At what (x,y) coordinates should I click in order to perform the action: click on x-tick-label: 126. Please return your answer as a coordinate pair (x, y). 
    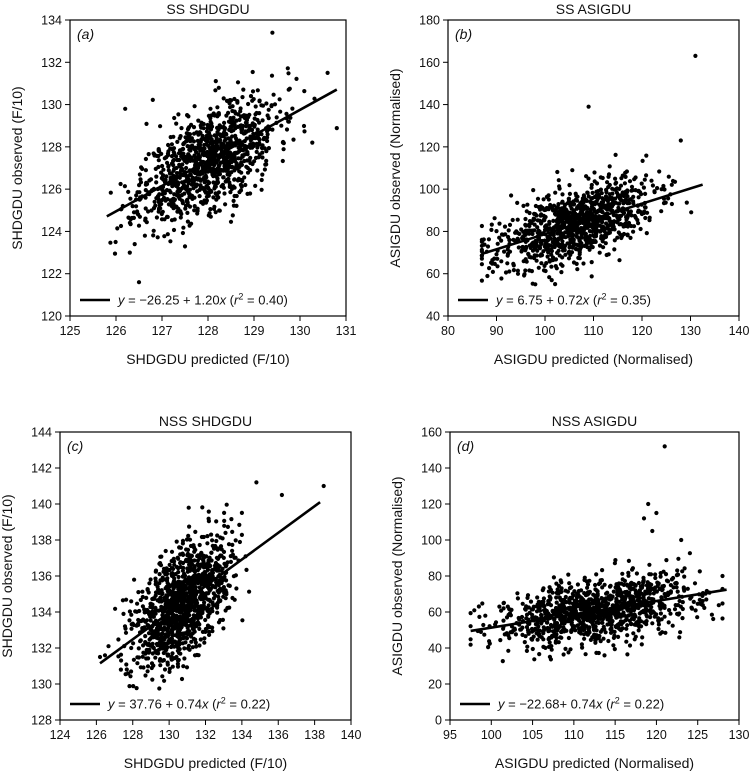
    Looking at the image, I should click on (96, 735).